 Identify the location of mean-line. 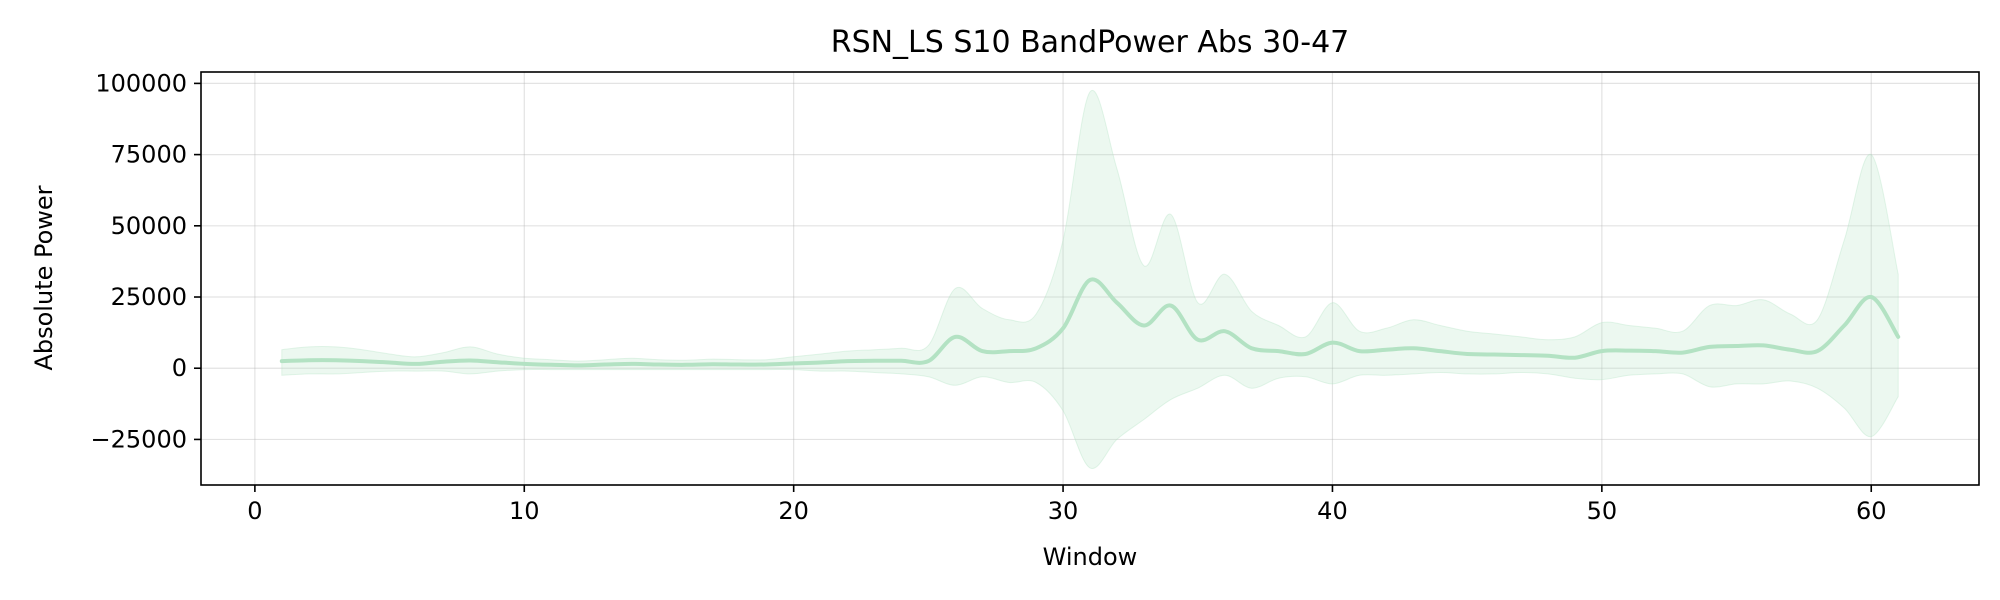
(1090, 322).